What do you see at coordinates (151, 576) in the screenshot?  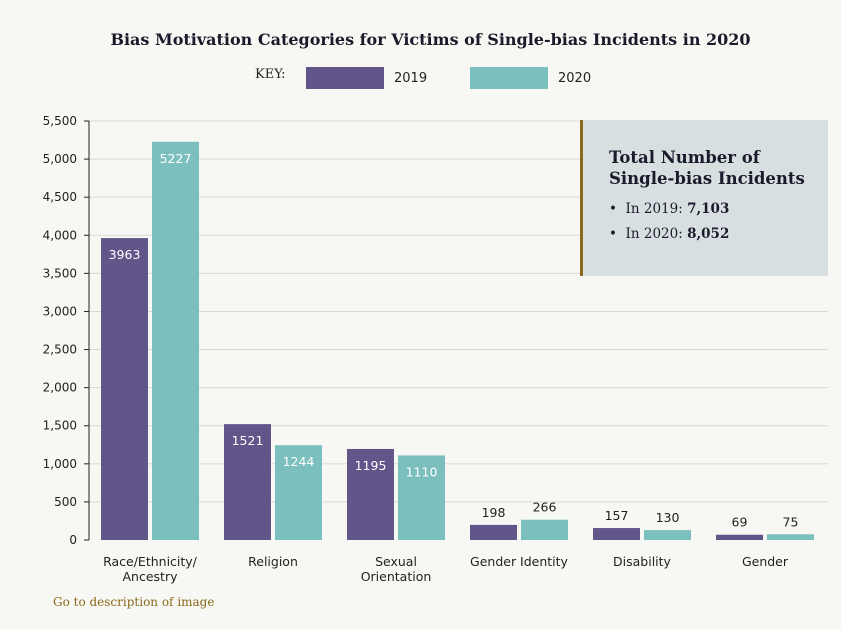 I see `x-tick-label: Ancestry` at bounding box center [151, 576].